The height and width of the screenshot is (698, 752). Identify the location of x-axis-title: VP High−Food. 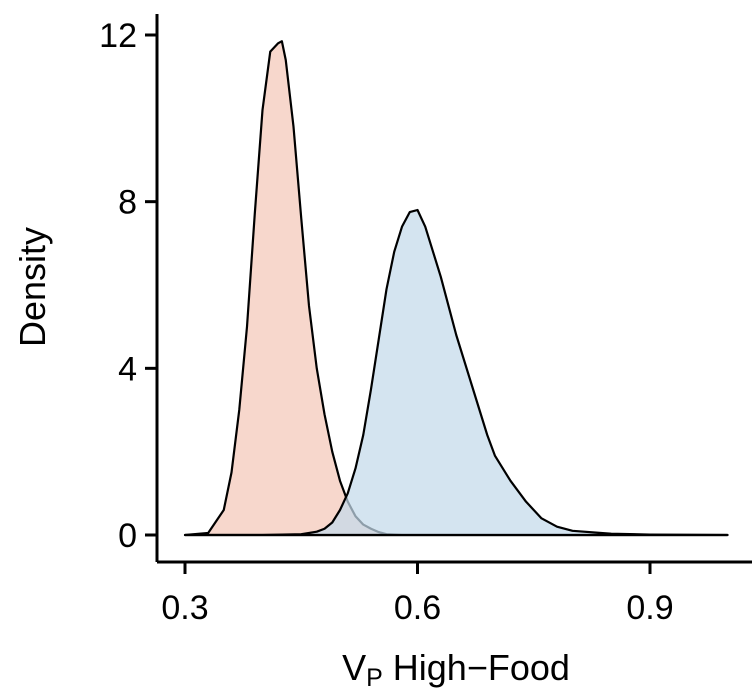
(456, 669).